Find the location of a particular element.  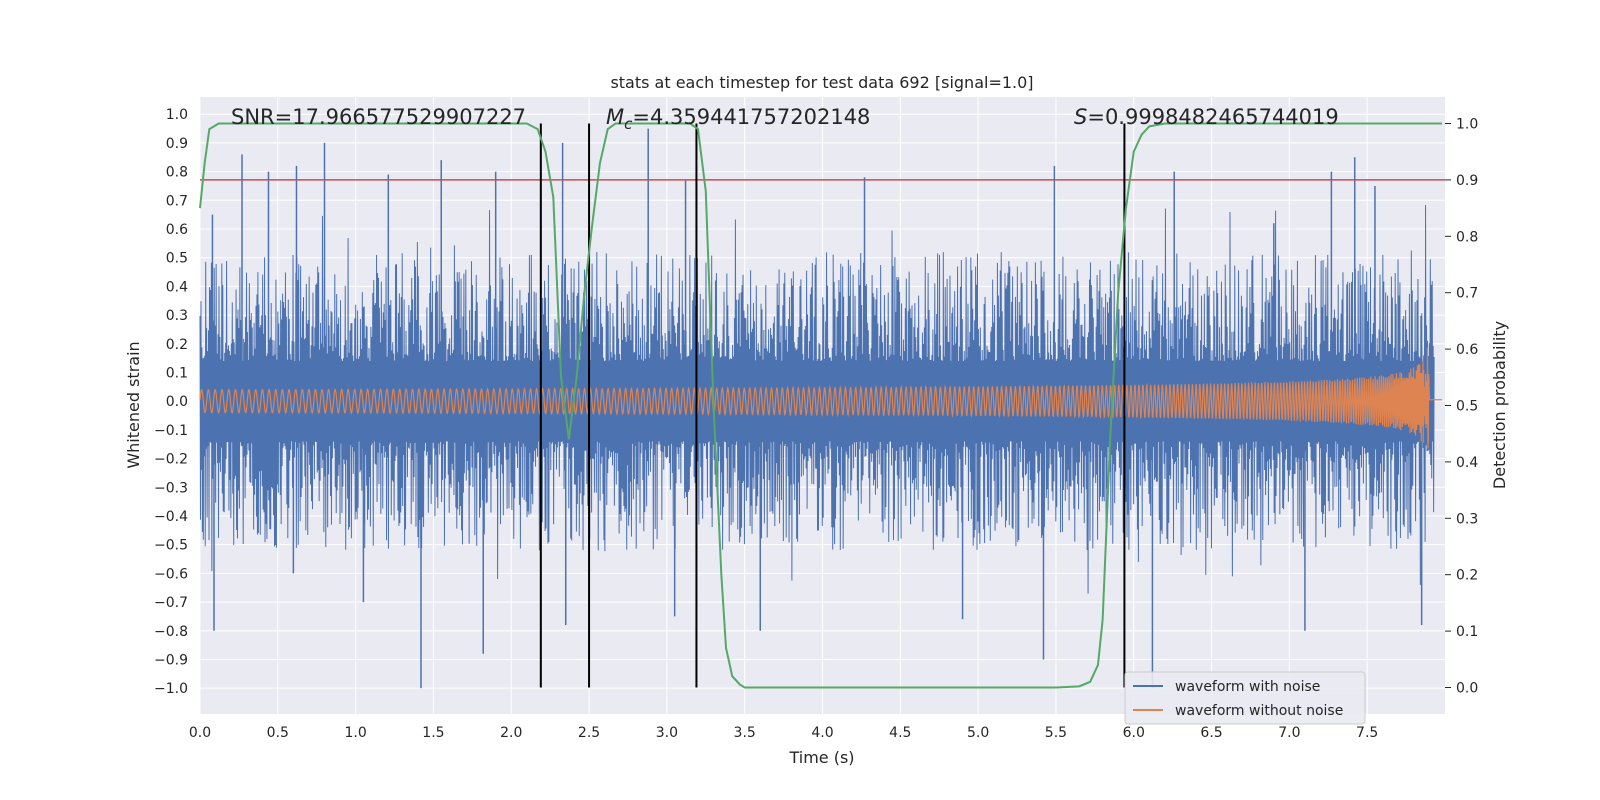

y-right-tick-label-1: 0.9 is located at coordinates (1467, 181).